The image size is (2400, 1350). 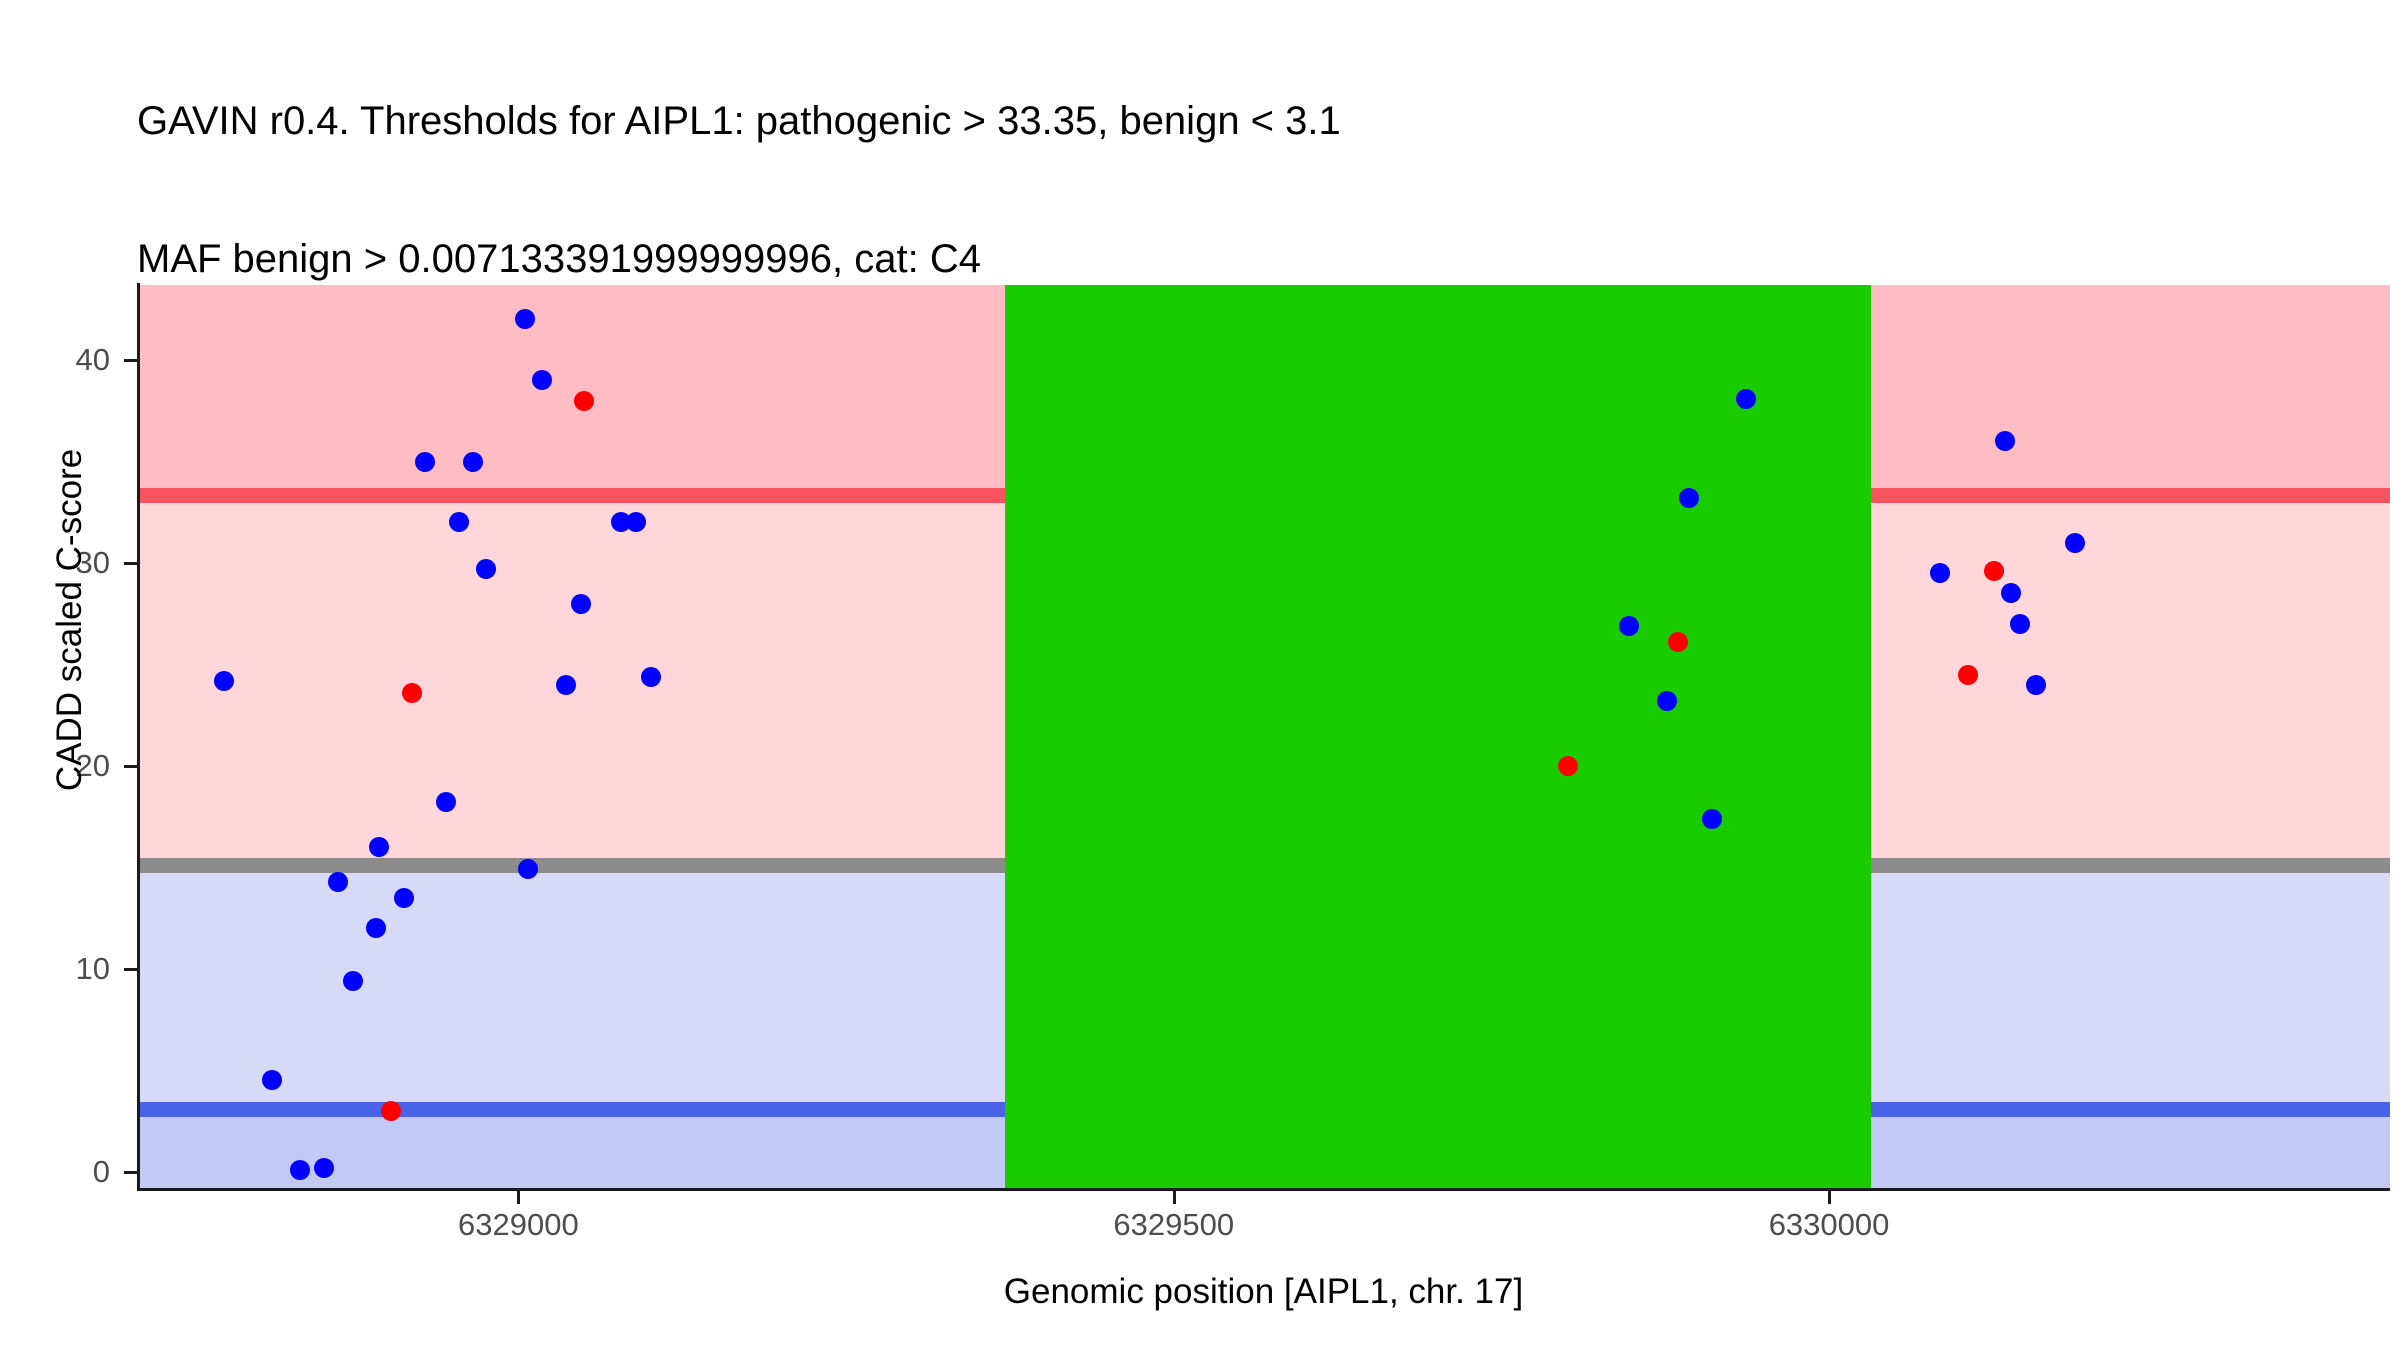 I want to click on y-axis-tick-label: 40, so click(x=92, y=360).